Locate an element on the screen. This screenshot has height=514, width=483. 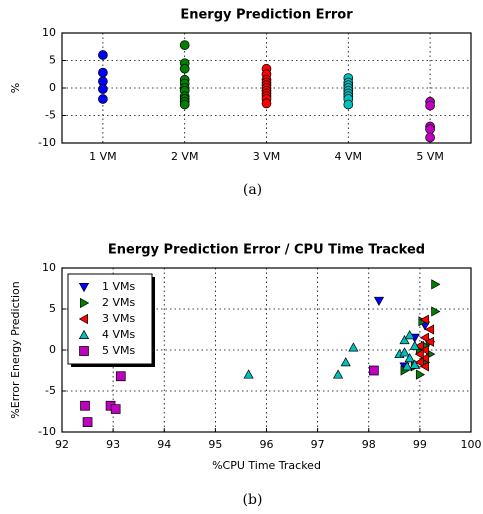
x-tick-label: 99 is located at coordinates (420, 444).